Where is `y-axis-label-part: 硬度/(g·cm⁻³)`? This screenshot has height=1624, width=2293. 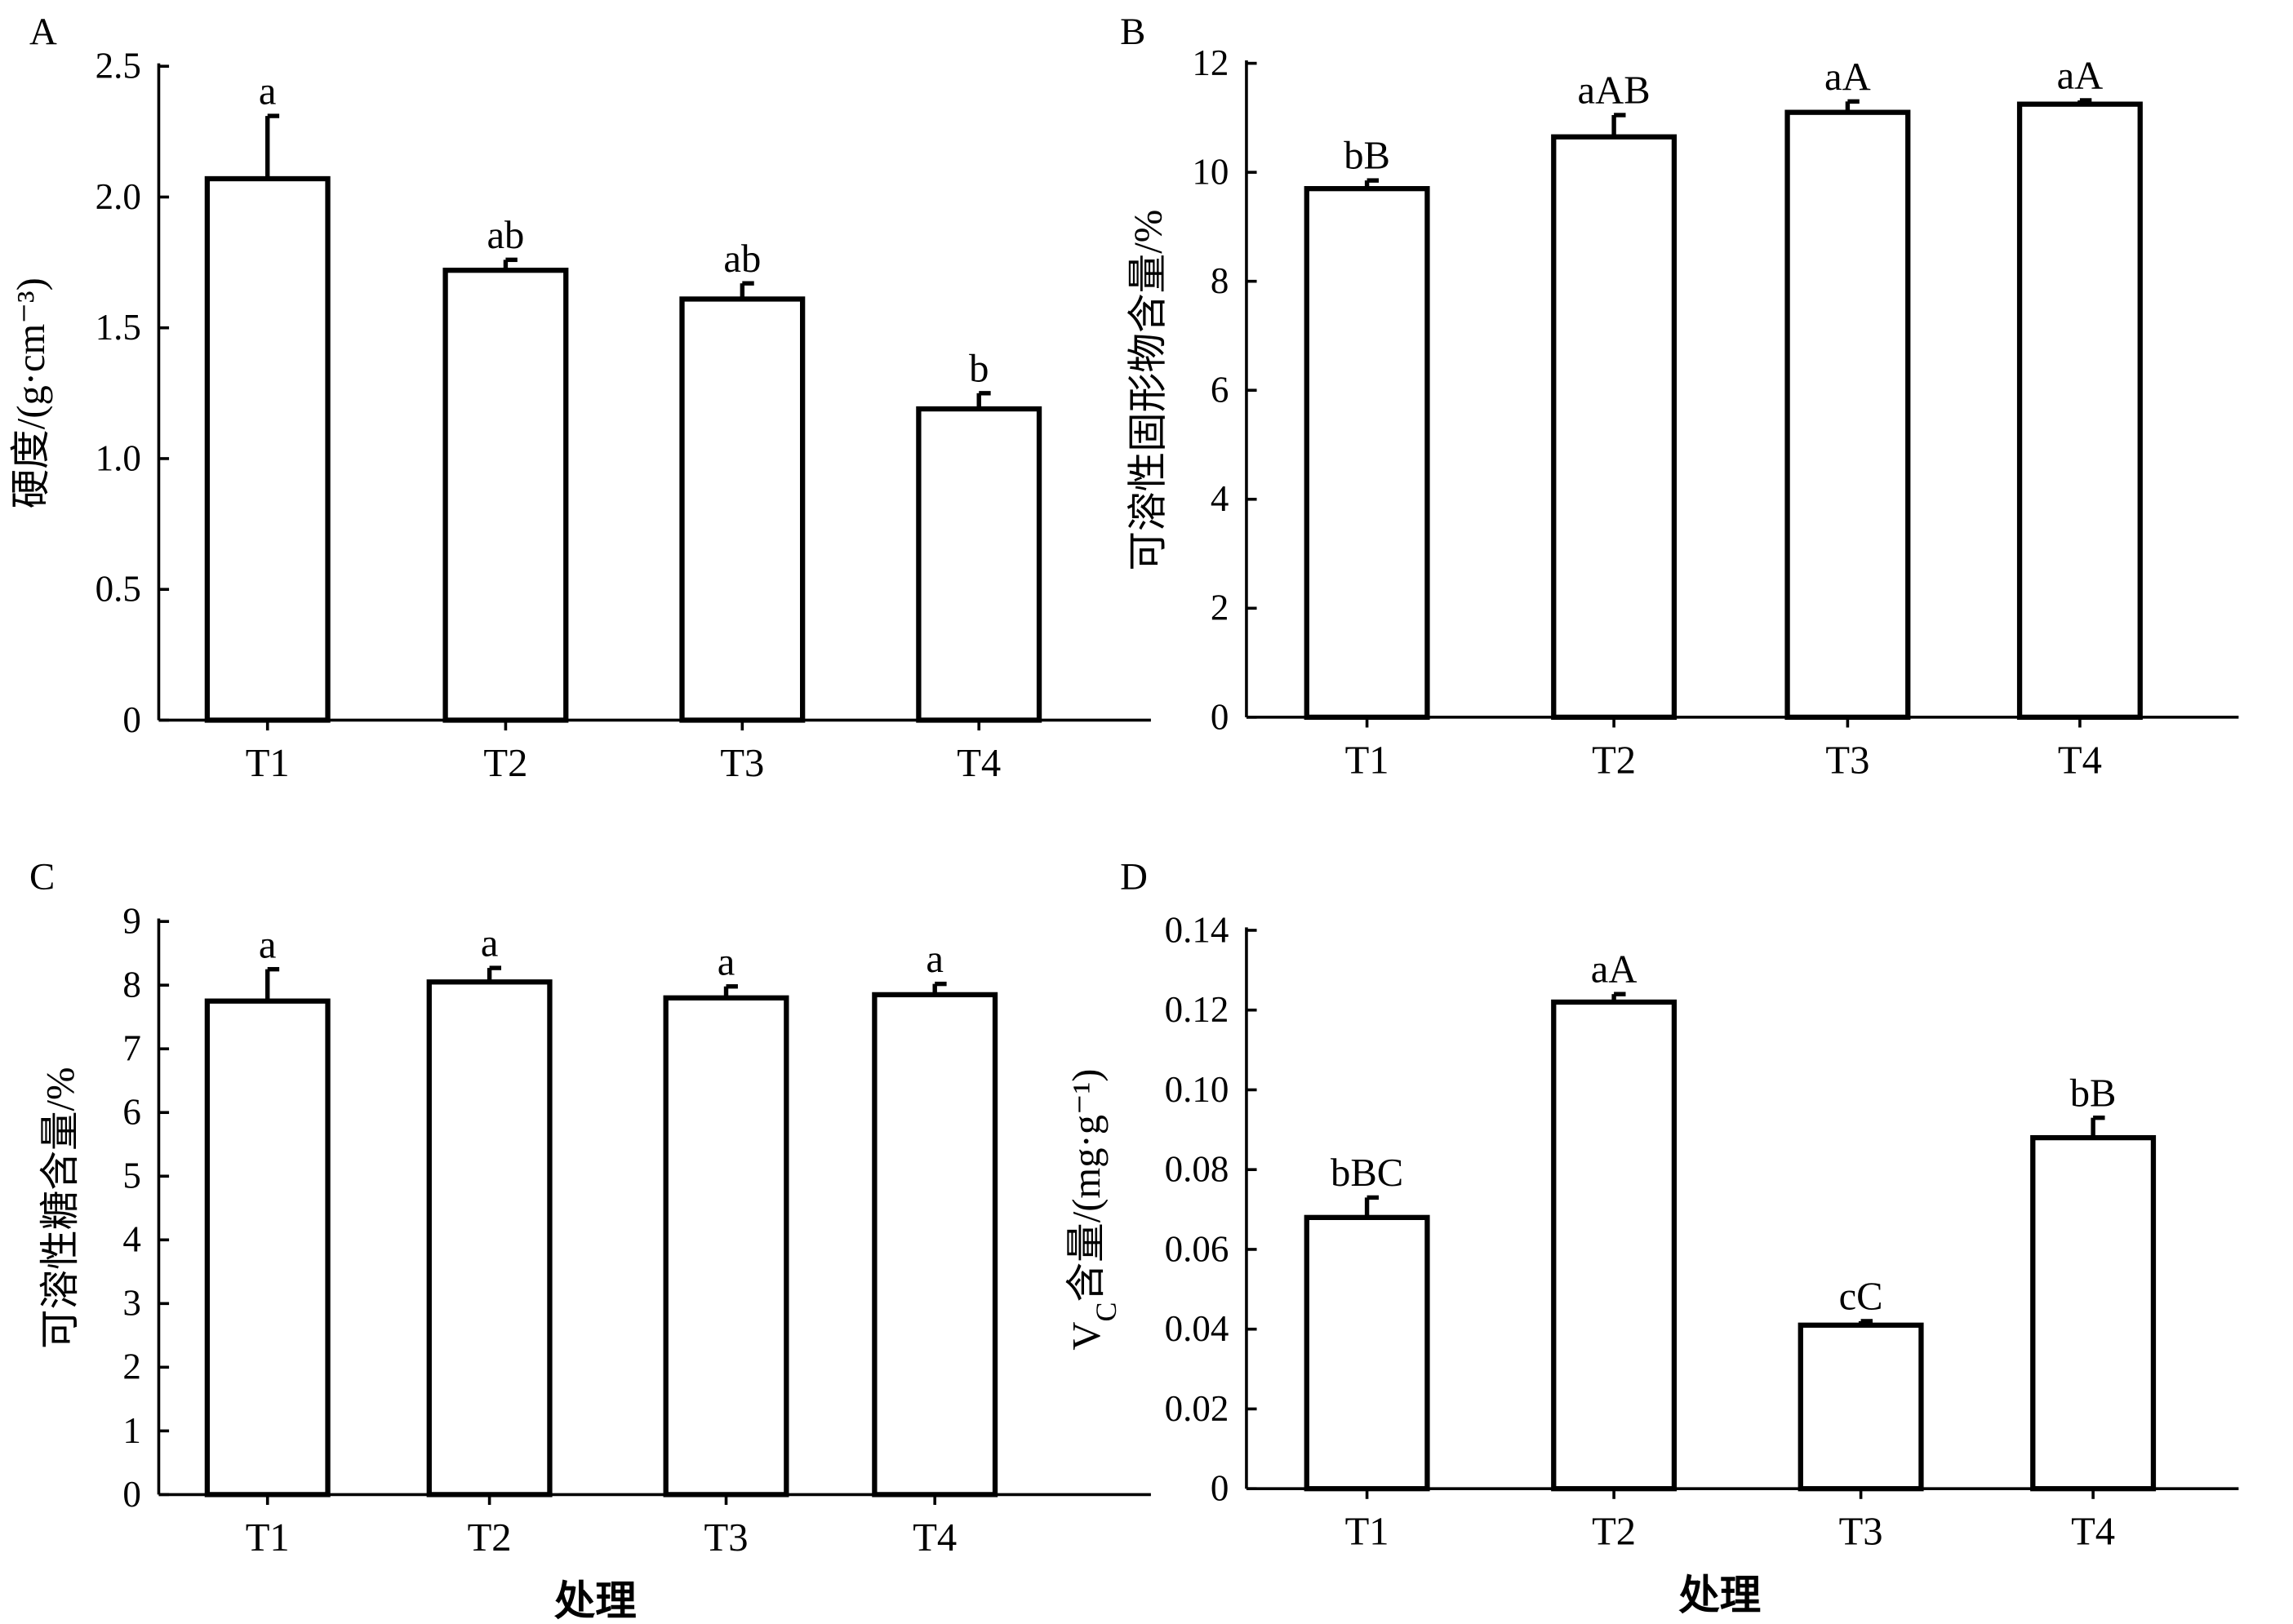 y-axis-label-part: 硬度/(g·cm⁻³) is located at coordinates (31, 392).